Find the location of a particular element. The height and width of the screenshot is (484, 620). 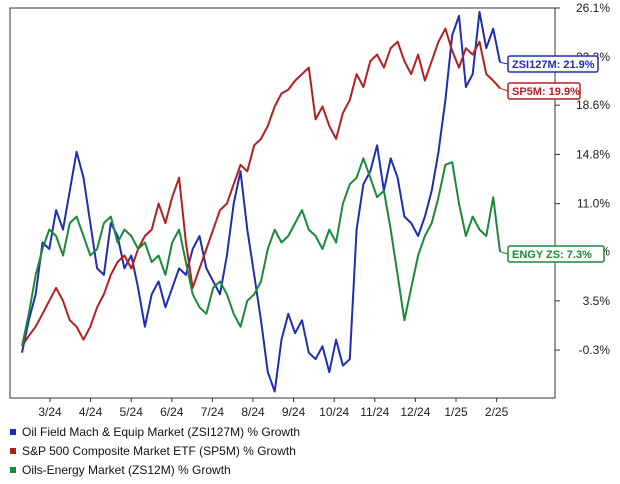

x-tick-label: 5/24 is located at coordinates (132, 412).